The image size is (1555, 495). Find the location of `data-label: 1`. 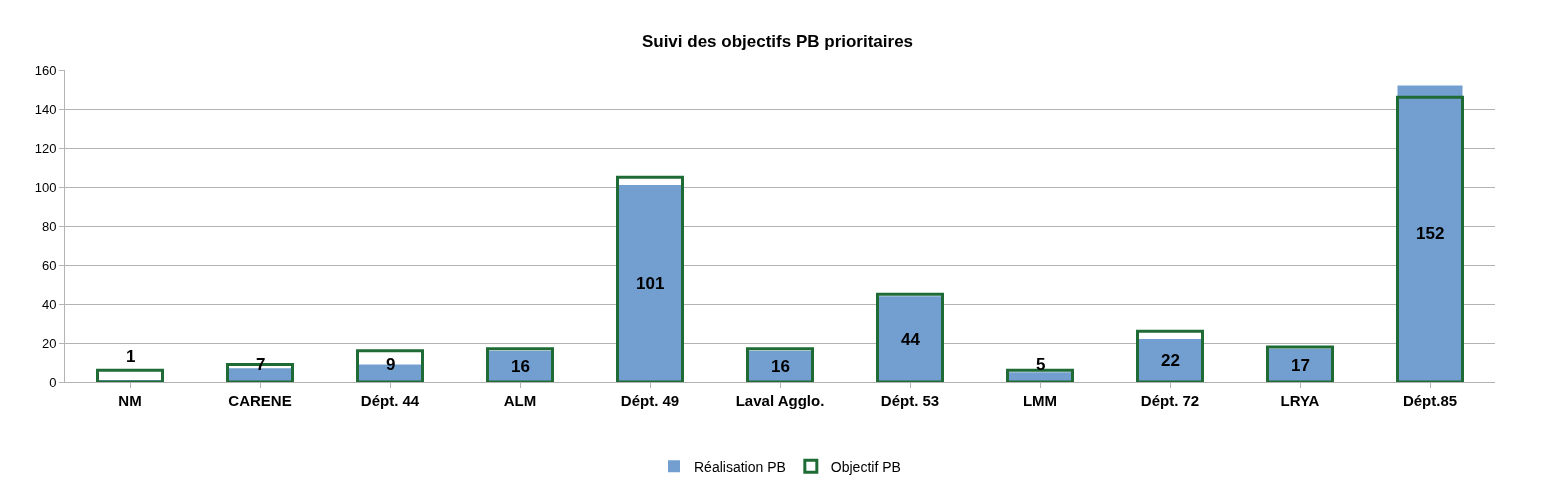

data-label: 1 is located at coordinates (131, 356).